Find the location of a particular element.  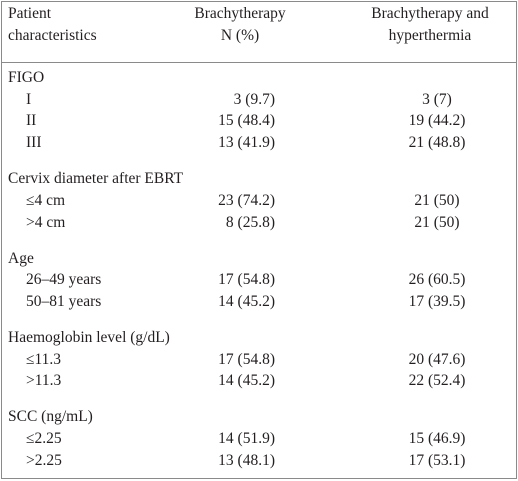

cell-brachytherapy: 23 (74.2) is located at coordinates (246, 200).